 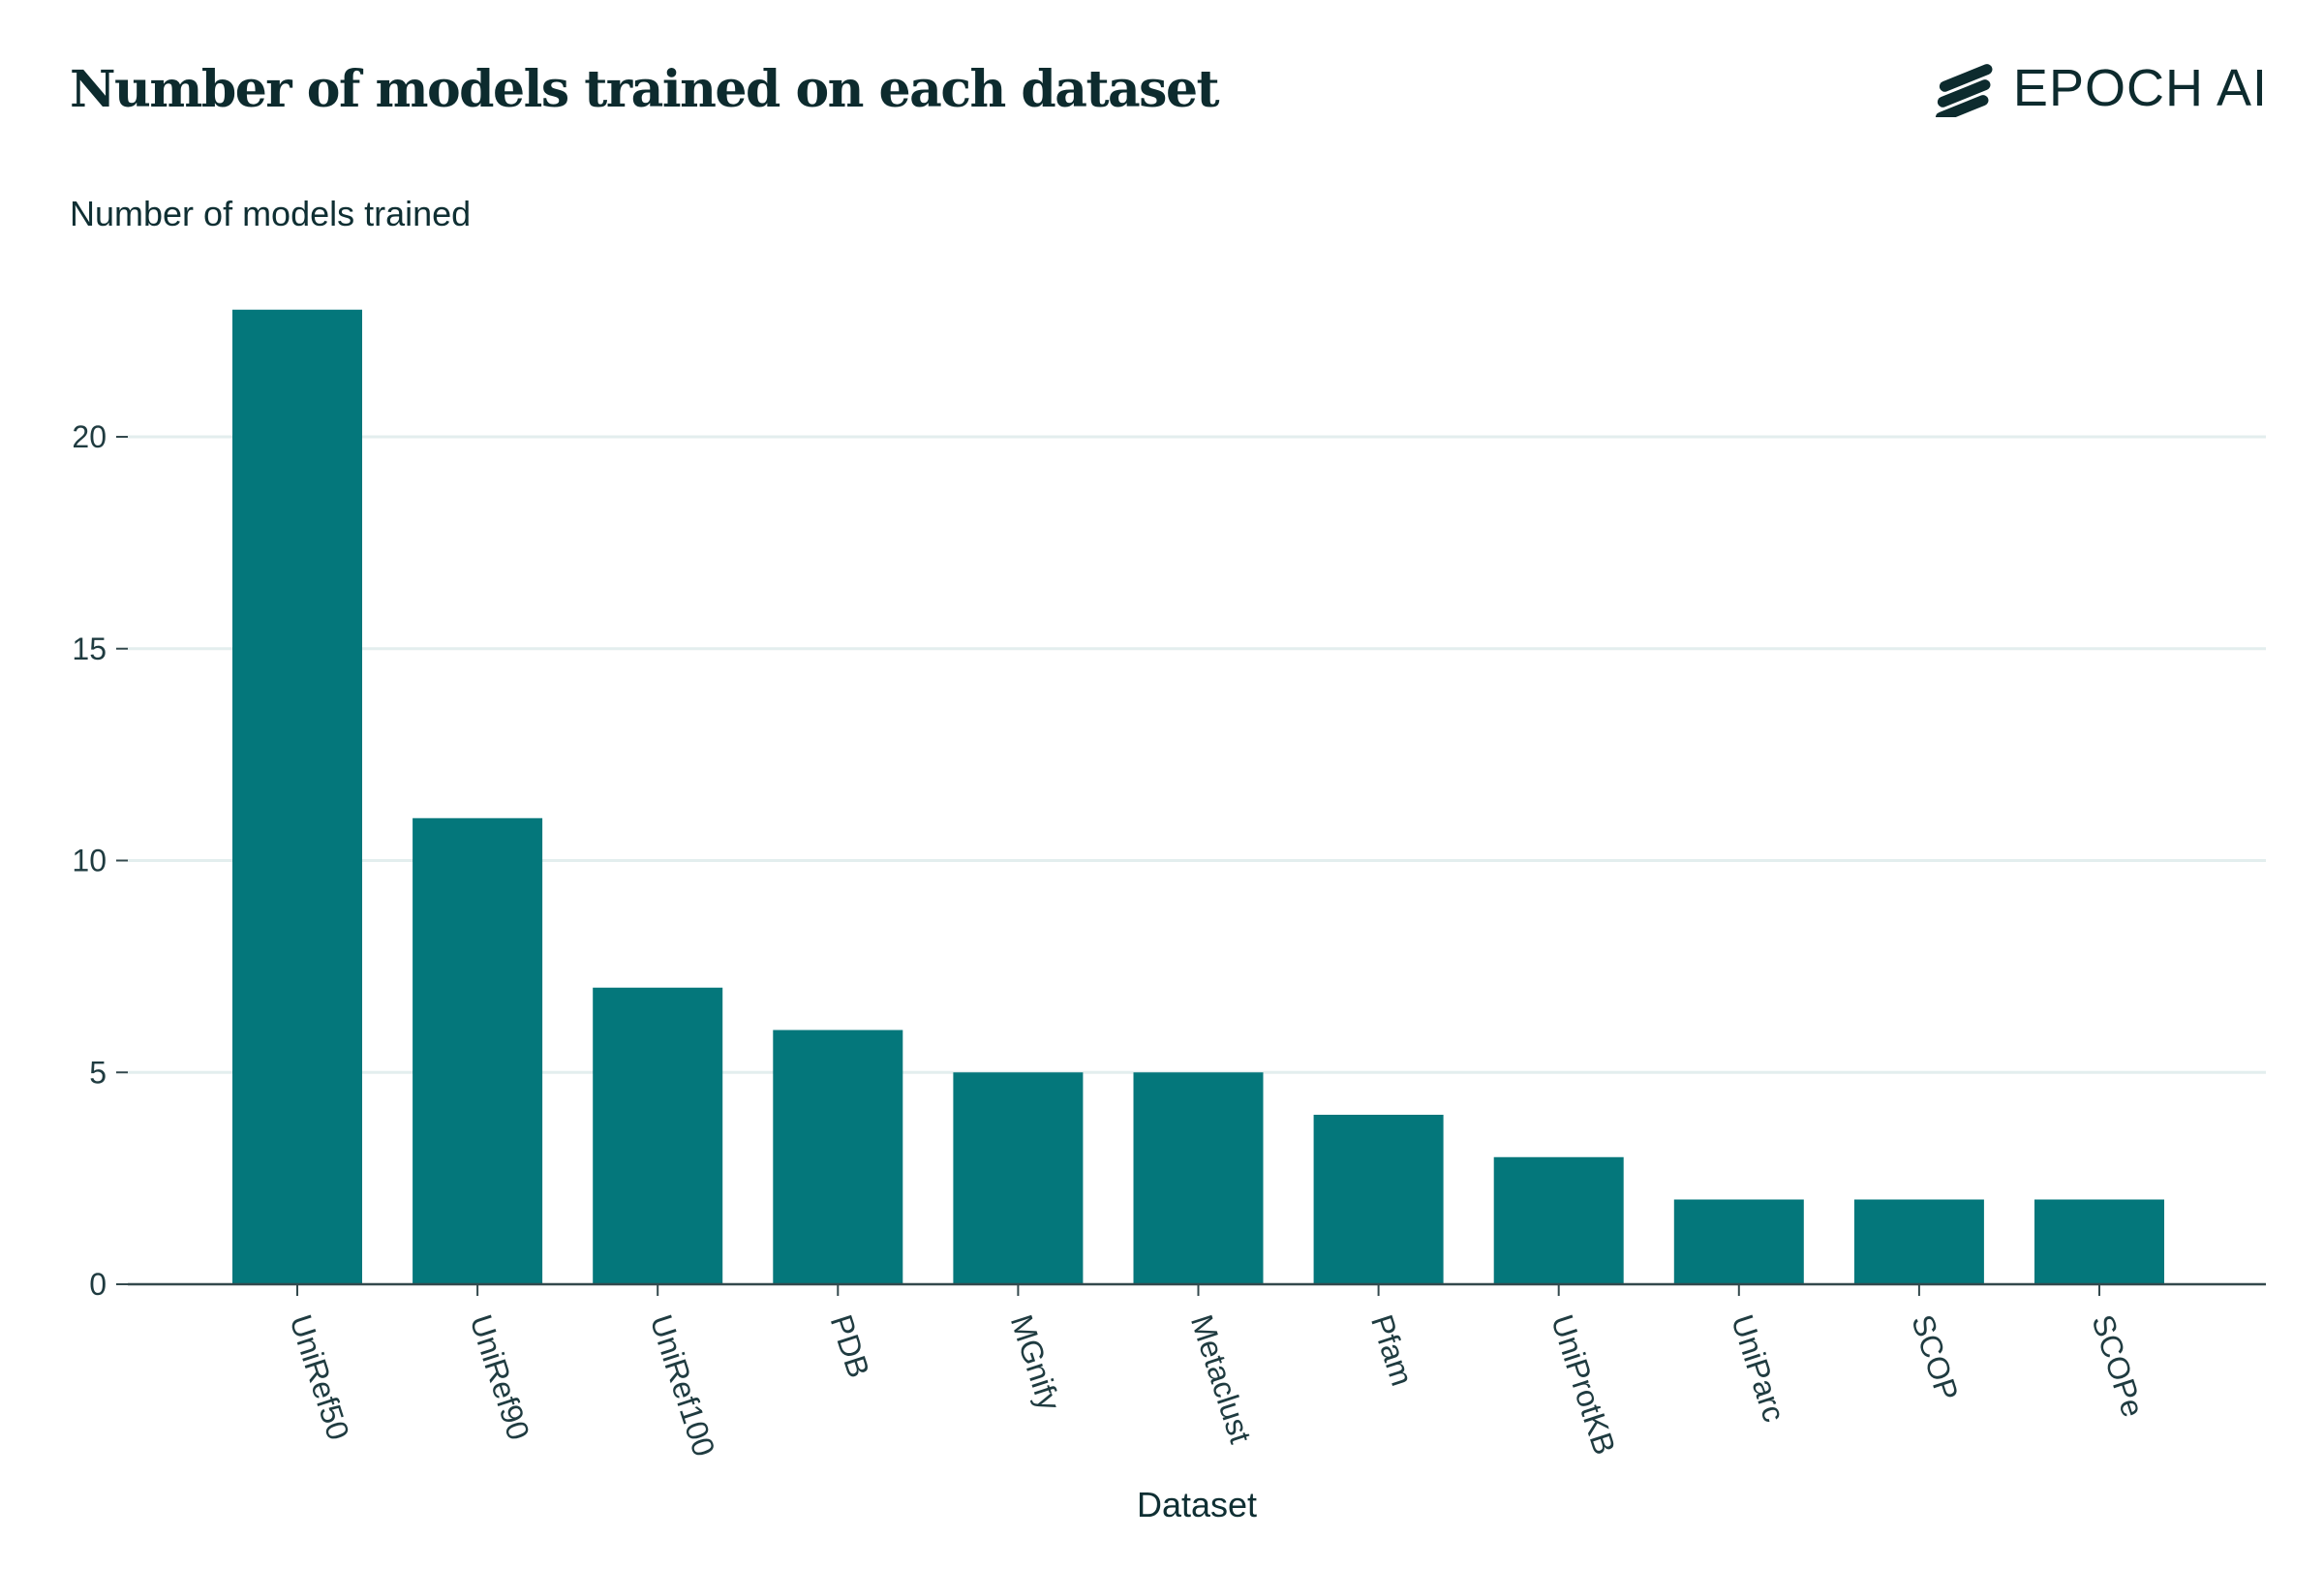 I want to click on epoch-stripes-icon, so click(x=1964, y=90).